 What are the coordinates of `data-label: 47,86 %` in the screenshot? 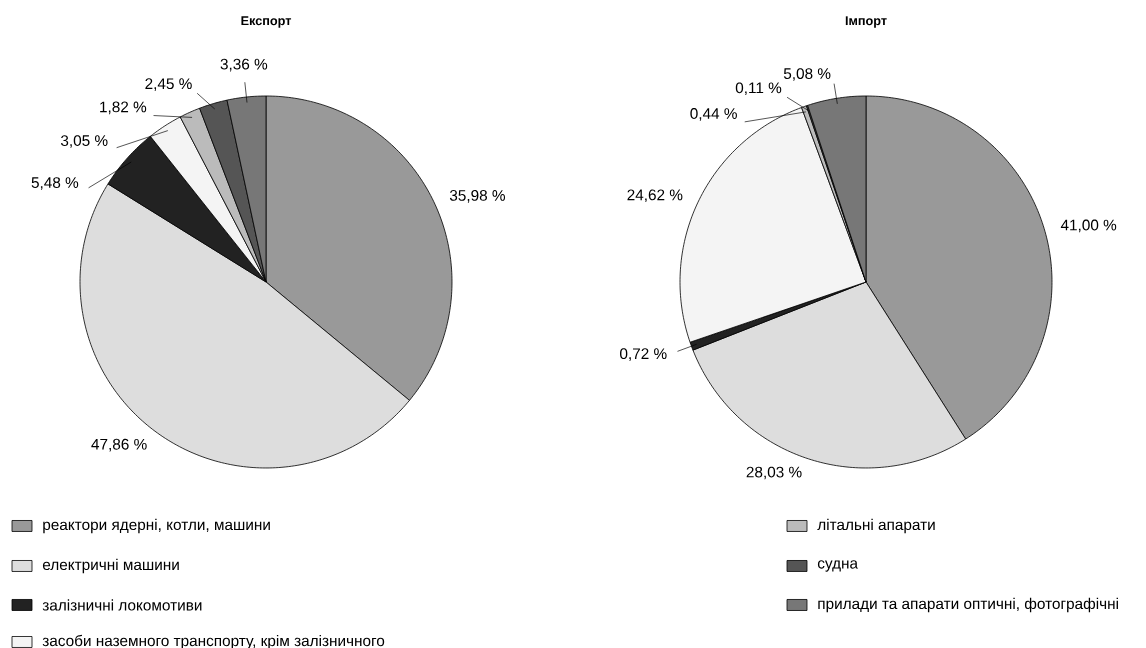 It's located at (119, 445).